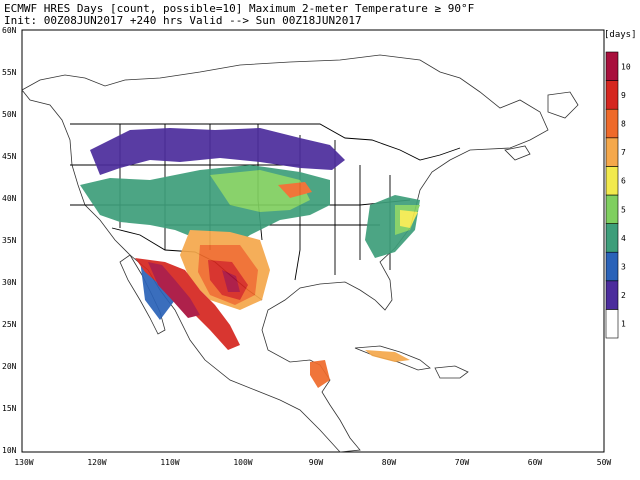 The image size is (640, 480). What do you see at coordinates (242, 462) in the screenshot?
I see `lon-label: 100W` at bounding box center [242, 462].